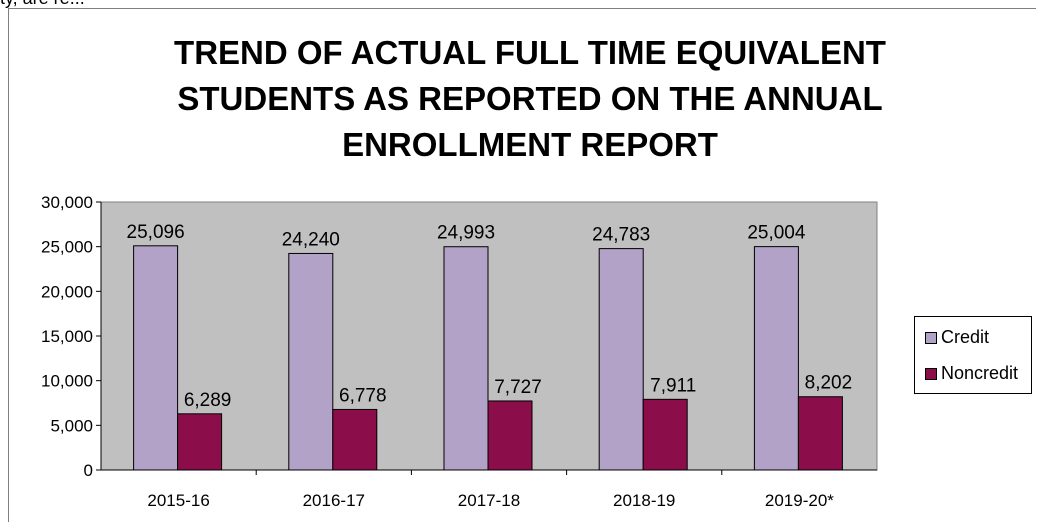 The image size is (1037, 523). What do you see at coordinates (973, 355) in the screenshot?
I see `legend: Credit Noncredit` at bounding box center [973, 355].